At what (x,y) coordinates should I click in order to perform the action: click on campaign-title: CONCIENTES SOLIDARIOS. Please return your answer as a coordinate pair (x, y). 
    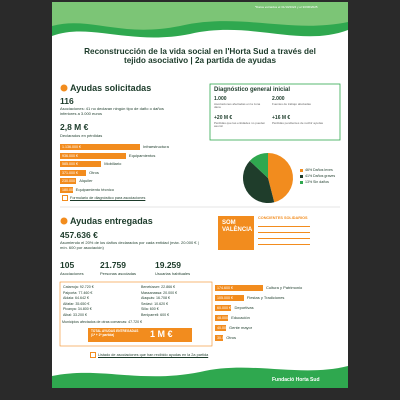
    Looking at the image, I should click on (283, 218).